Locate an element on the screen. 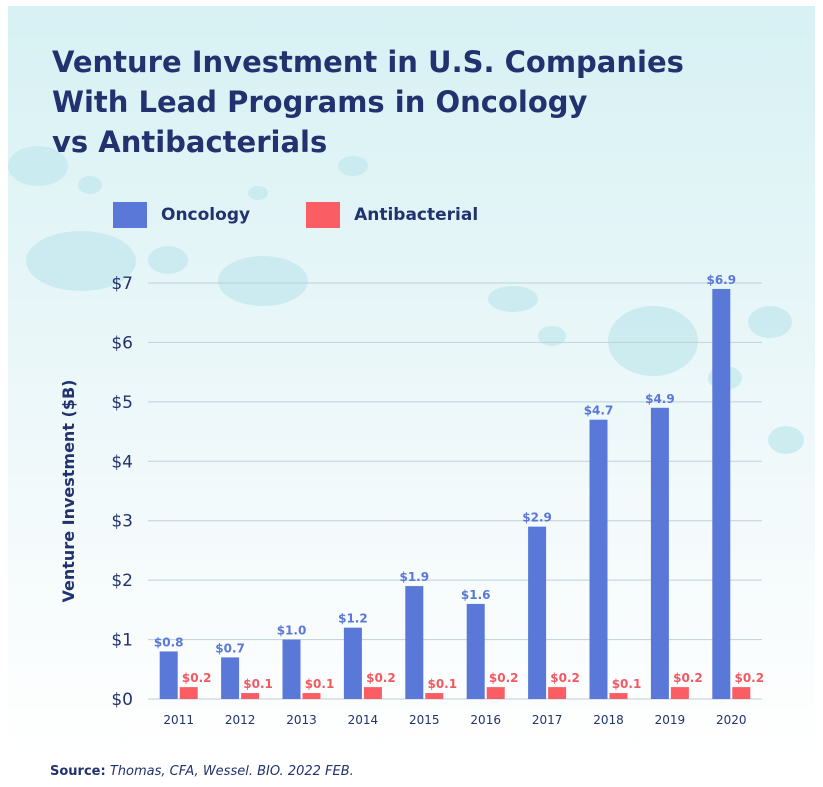  y-tick-label: $0 is located at coordinates (122, 700).